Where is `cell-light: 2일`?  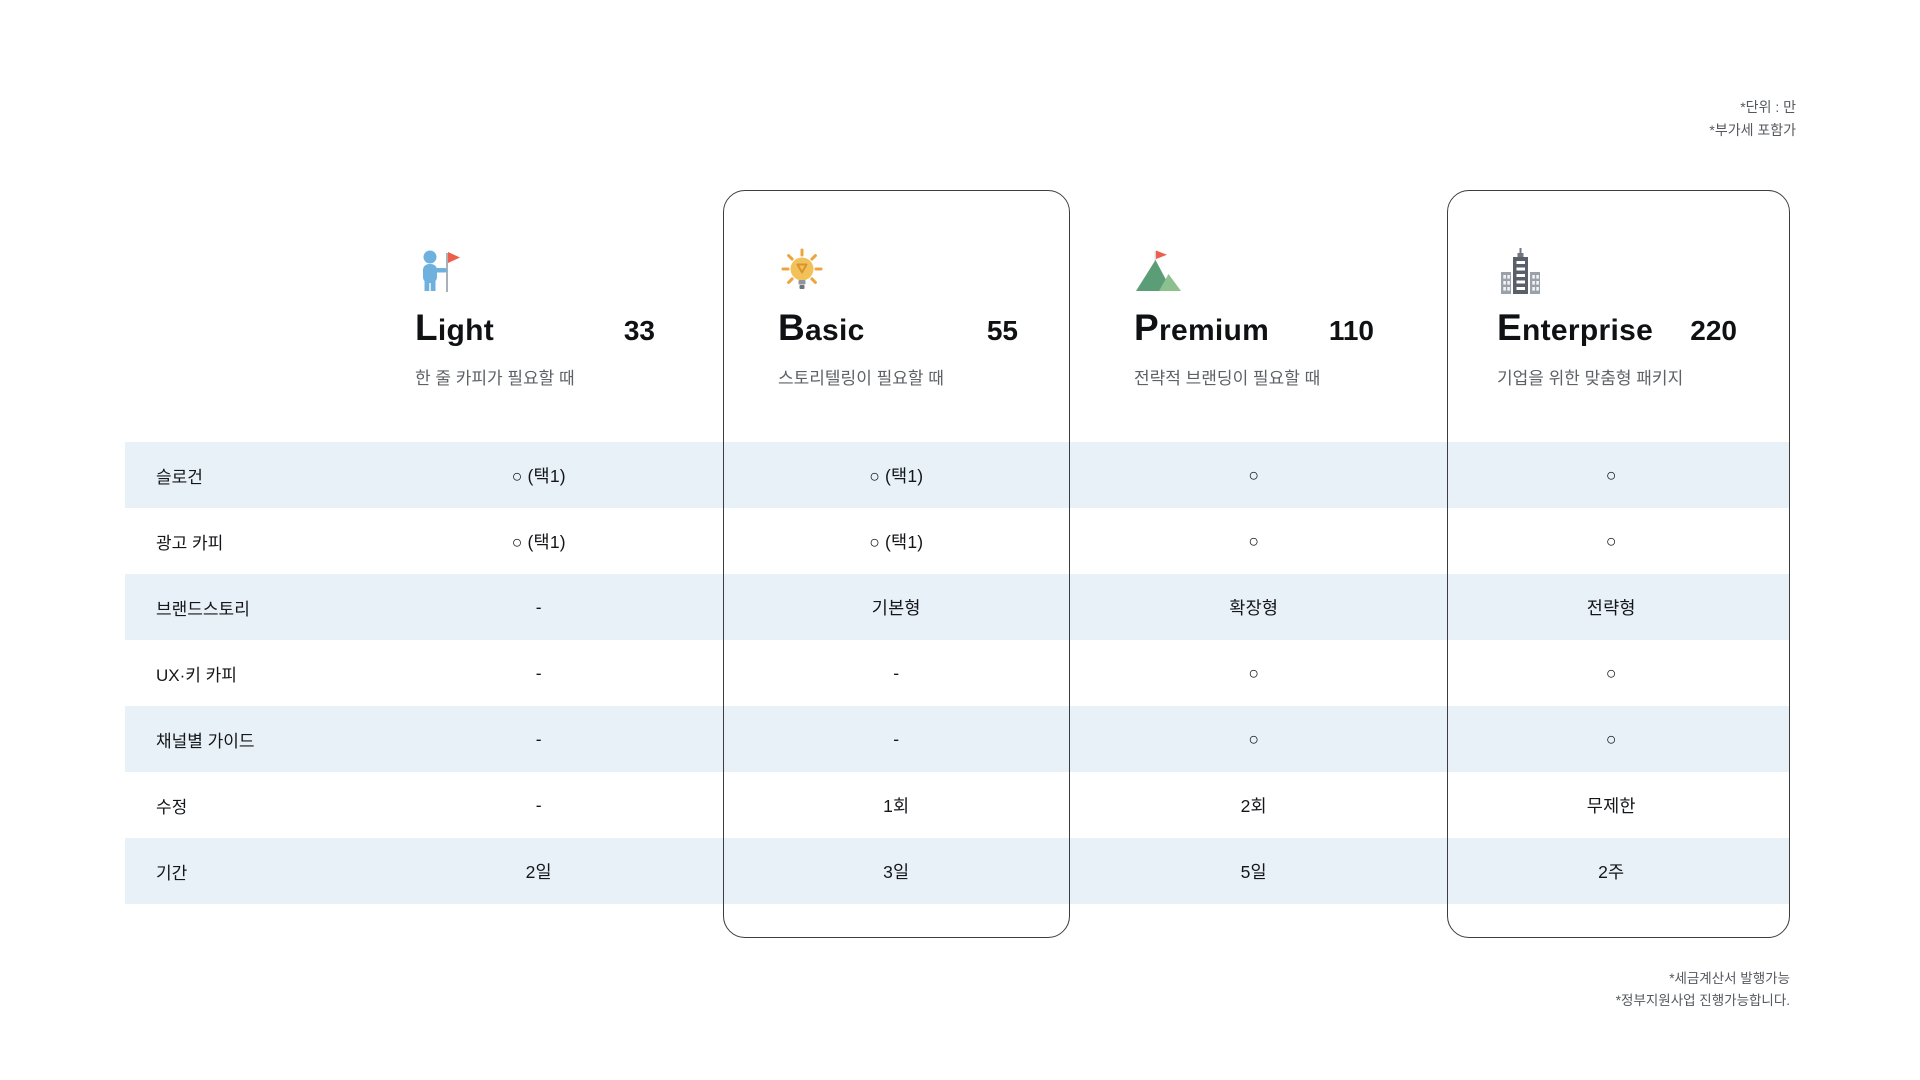 cell-light: 2일 is located at coordinates (538, 871).